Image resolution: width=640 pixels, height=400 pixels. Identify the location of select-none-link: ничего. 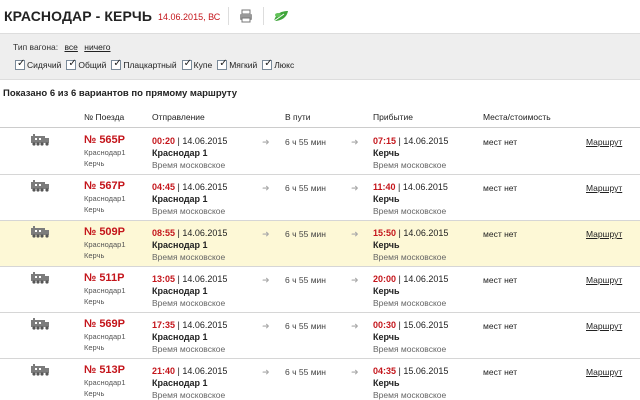
(97, 47).